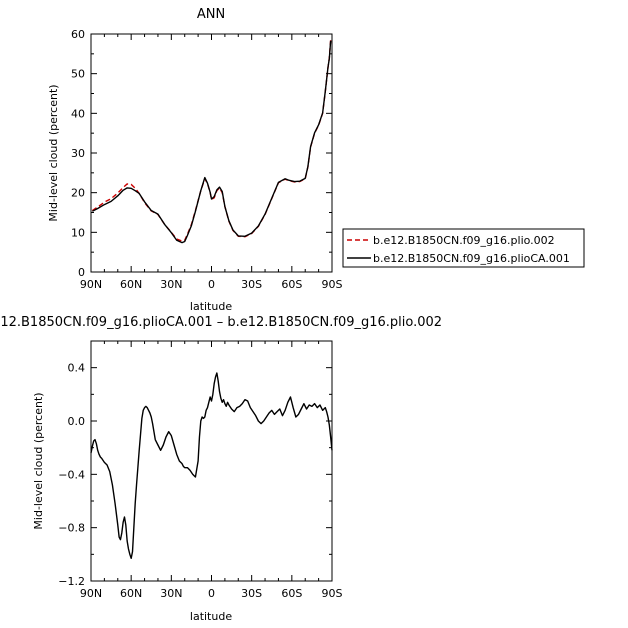 The width and height of the screenshot is (628, 628). Describe the element at coordinates (71, 581) in the screenshot. I see `bottom-y-tick-label: −1.2` at that location.